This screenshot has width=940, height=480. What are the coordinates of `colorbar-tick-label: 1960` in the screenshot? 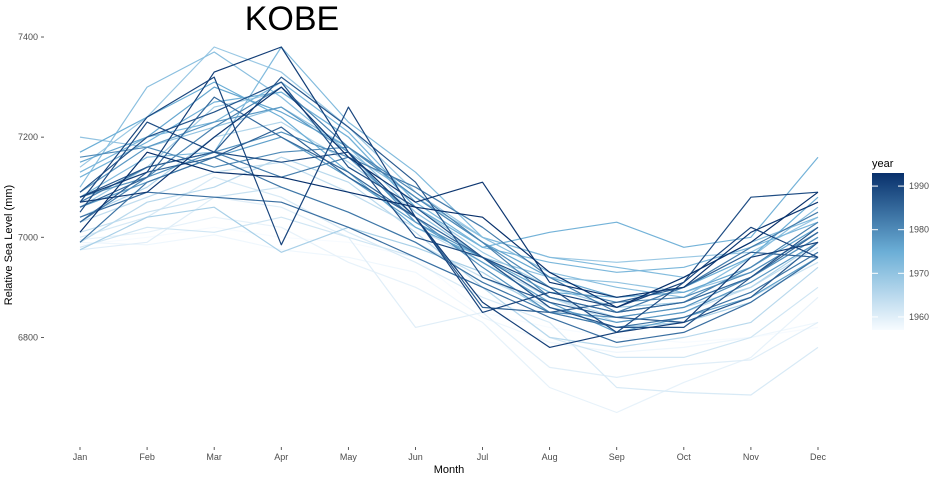 It's located at (919, 317).